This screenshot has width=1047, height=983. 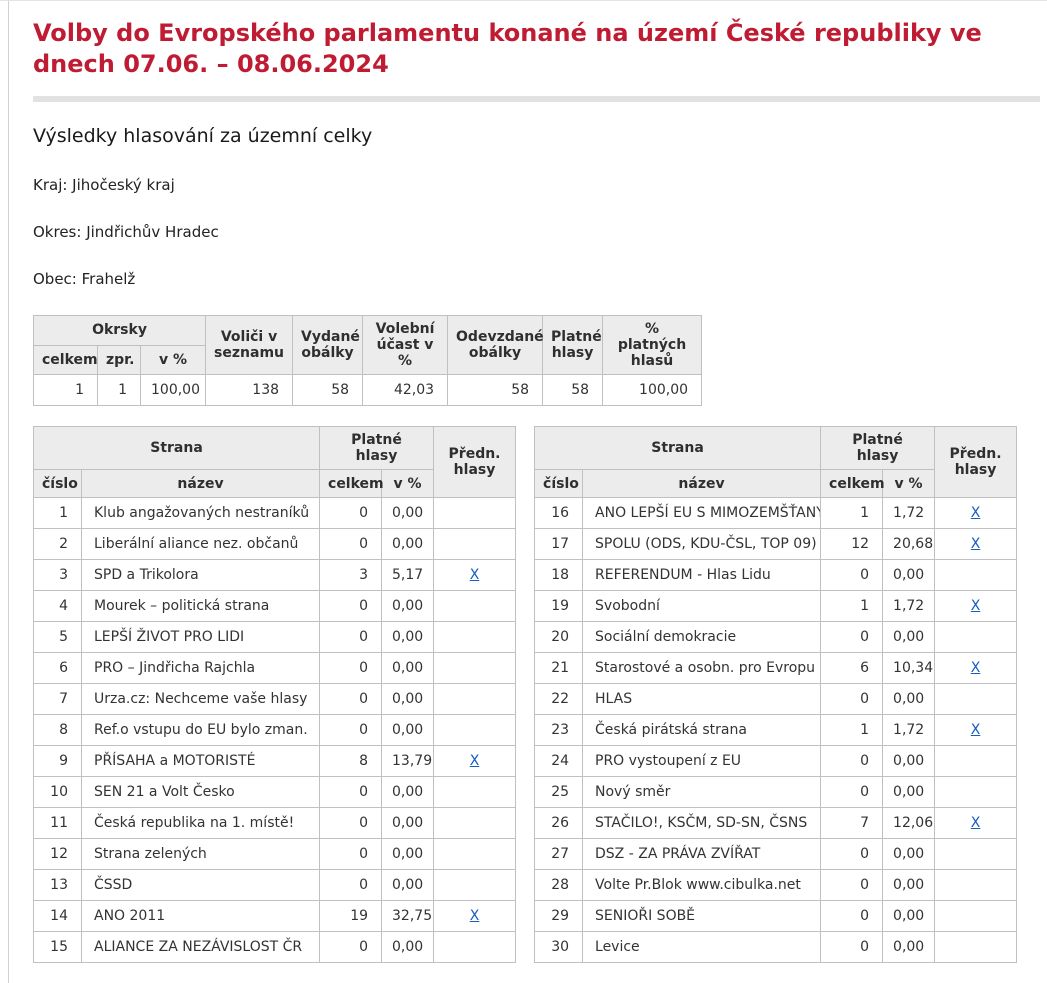 What do you see at coordinates (200, 823) in the screenshot?
I see `party-name-cell: Česká republika na 1. místě!` at bounding box center [200, 823].